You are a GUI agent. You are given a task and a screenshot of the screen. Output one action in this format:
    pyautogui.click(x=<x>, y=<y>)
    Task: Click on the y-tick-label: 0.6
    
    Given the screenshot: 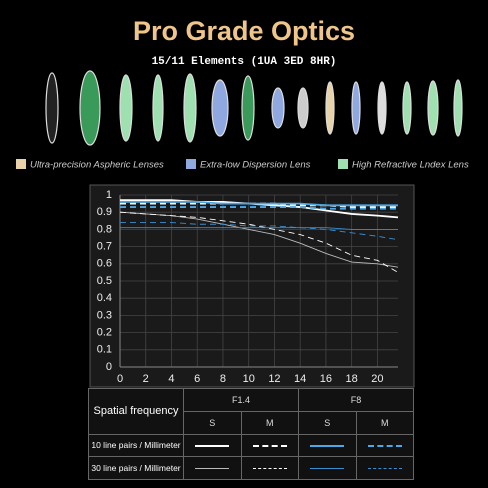 What is the action you would take?
    pyautogui.click(x=104, y=264)
    